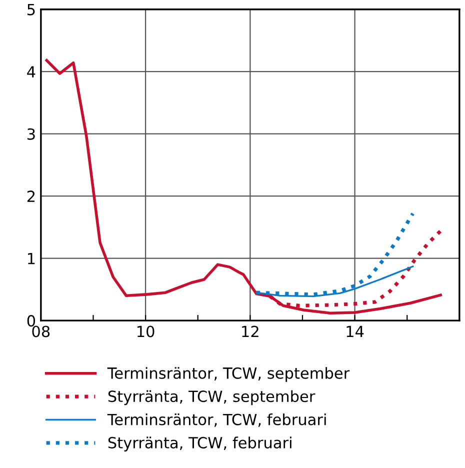  Describe the element at coordinates (31, 72) in the screenshot. I see `y-tick-label: 4` at that location.